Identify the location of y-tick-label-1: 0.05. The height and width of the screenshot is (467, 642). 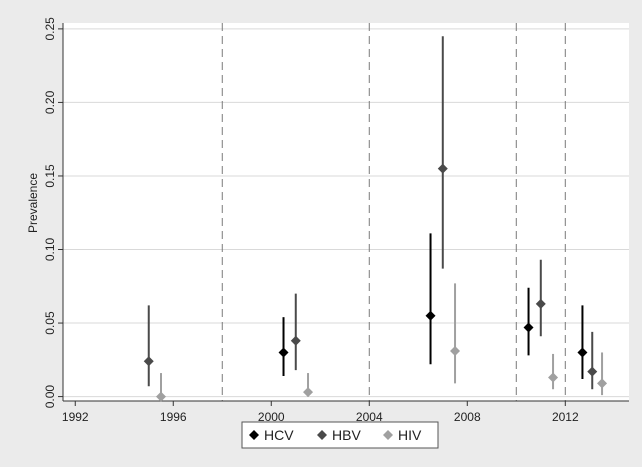
(50, 323).